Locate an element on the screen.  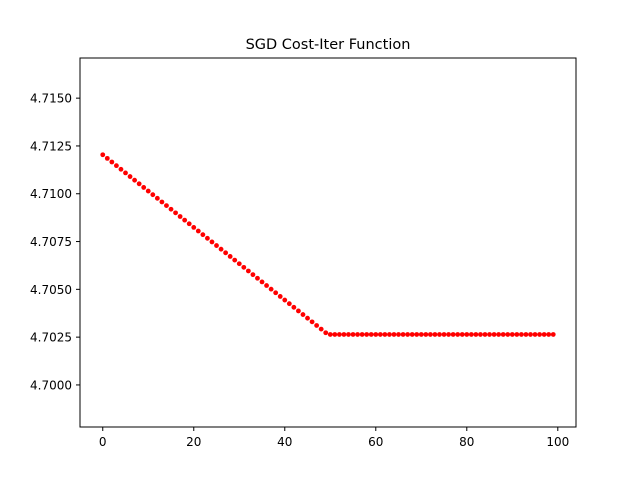
y-tick-label: 4.7150 is located at coordinates (51, 99).